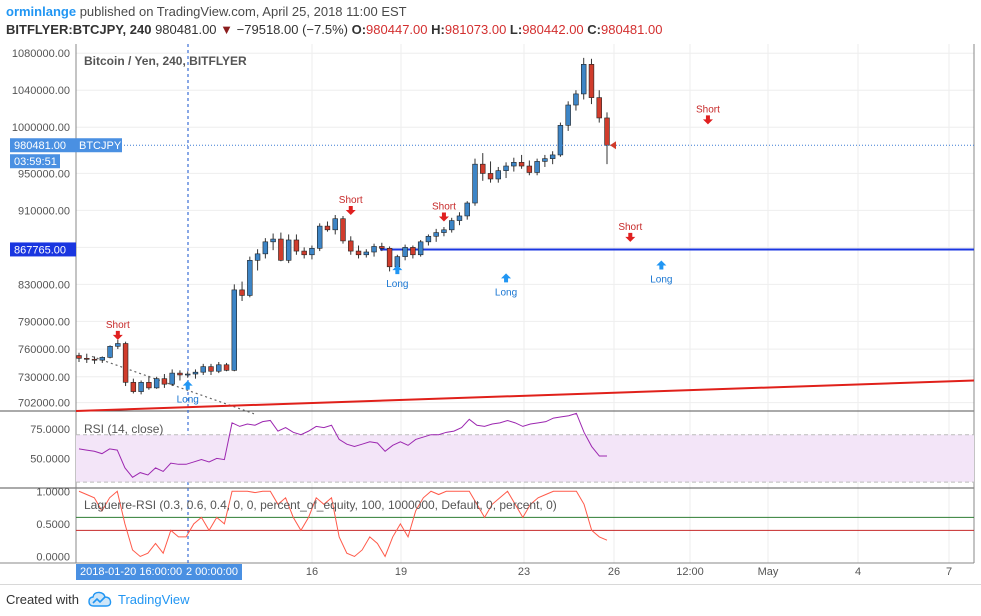 The image size is (981, 616). I want to click on close-label: C:, so click(594, 29).